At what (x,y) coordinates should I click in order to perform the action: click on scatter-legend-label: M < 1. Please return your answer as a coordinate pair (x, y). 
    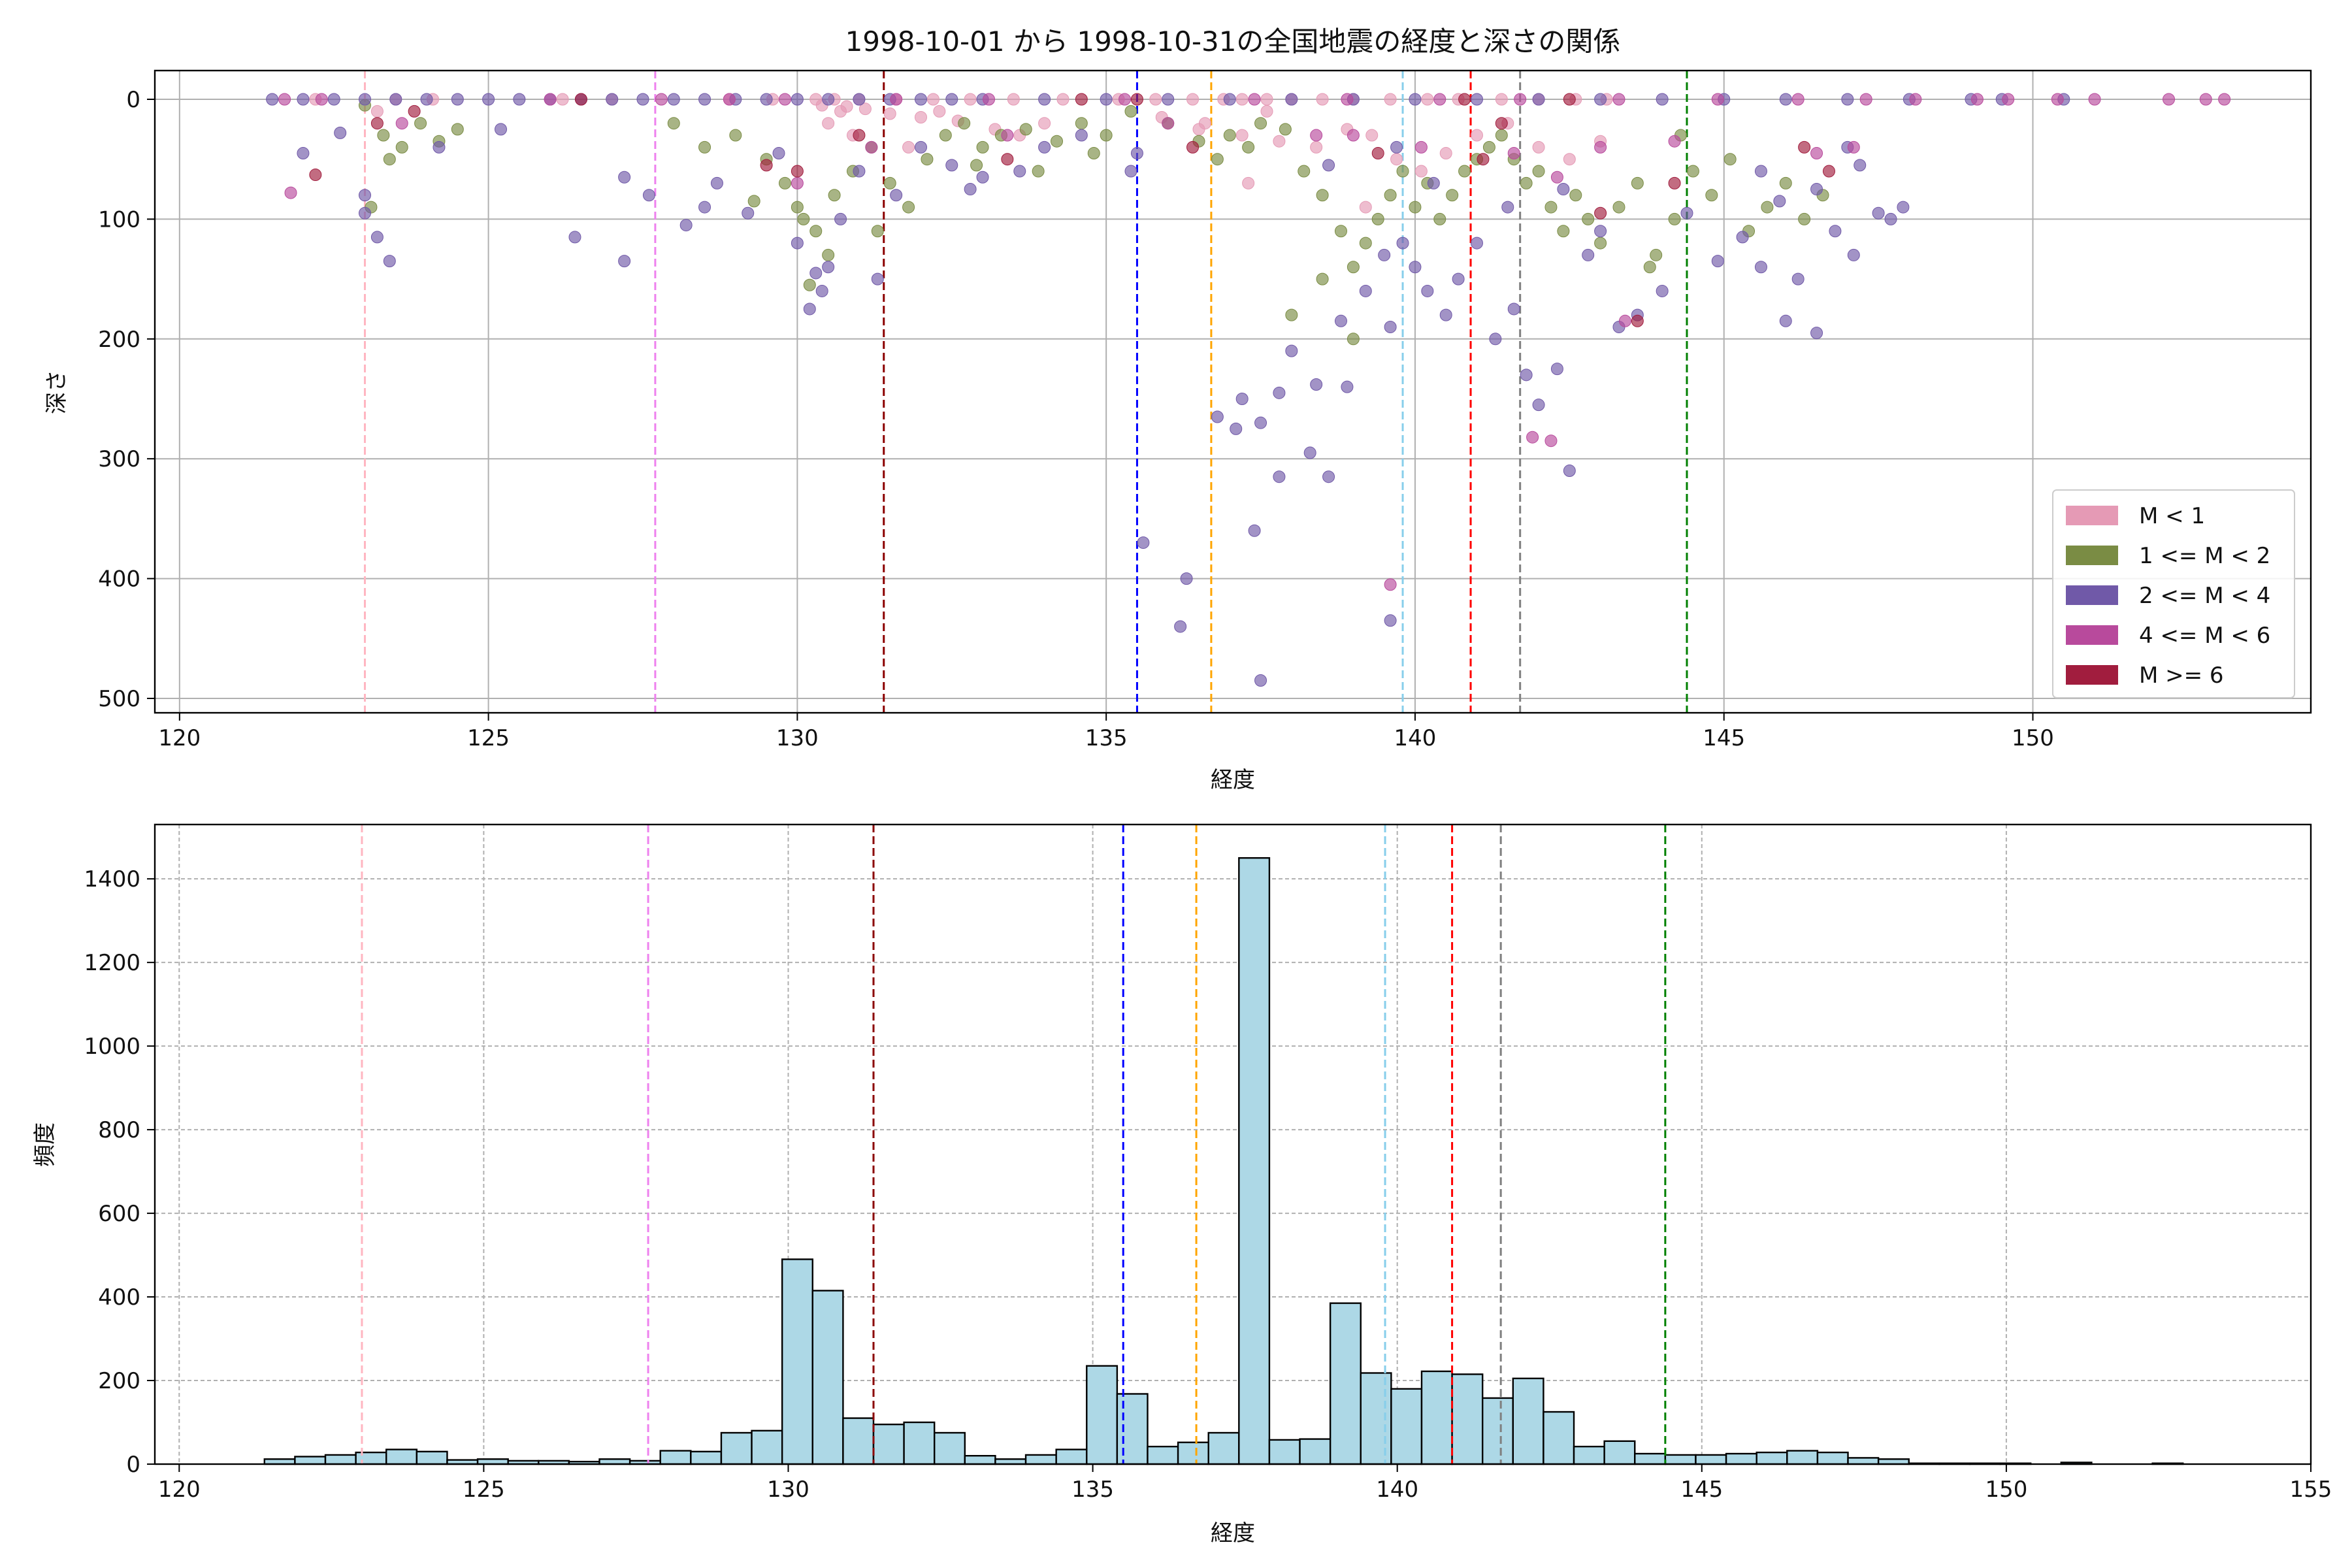
    Looking at the image, I should click on (2172, 516).